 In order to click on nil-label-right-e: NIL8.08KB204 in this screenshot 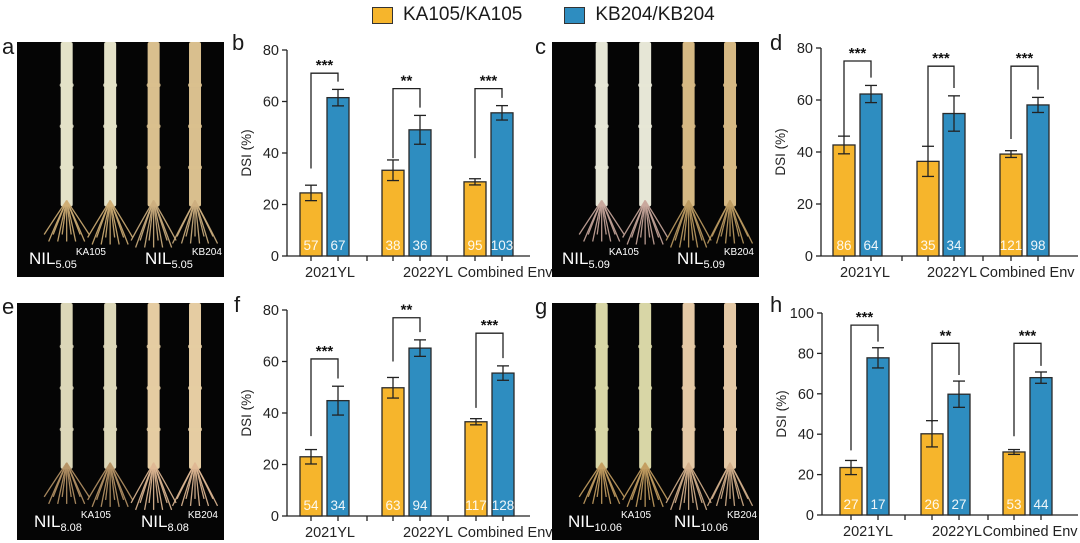, I will do `click(179, 522)`.